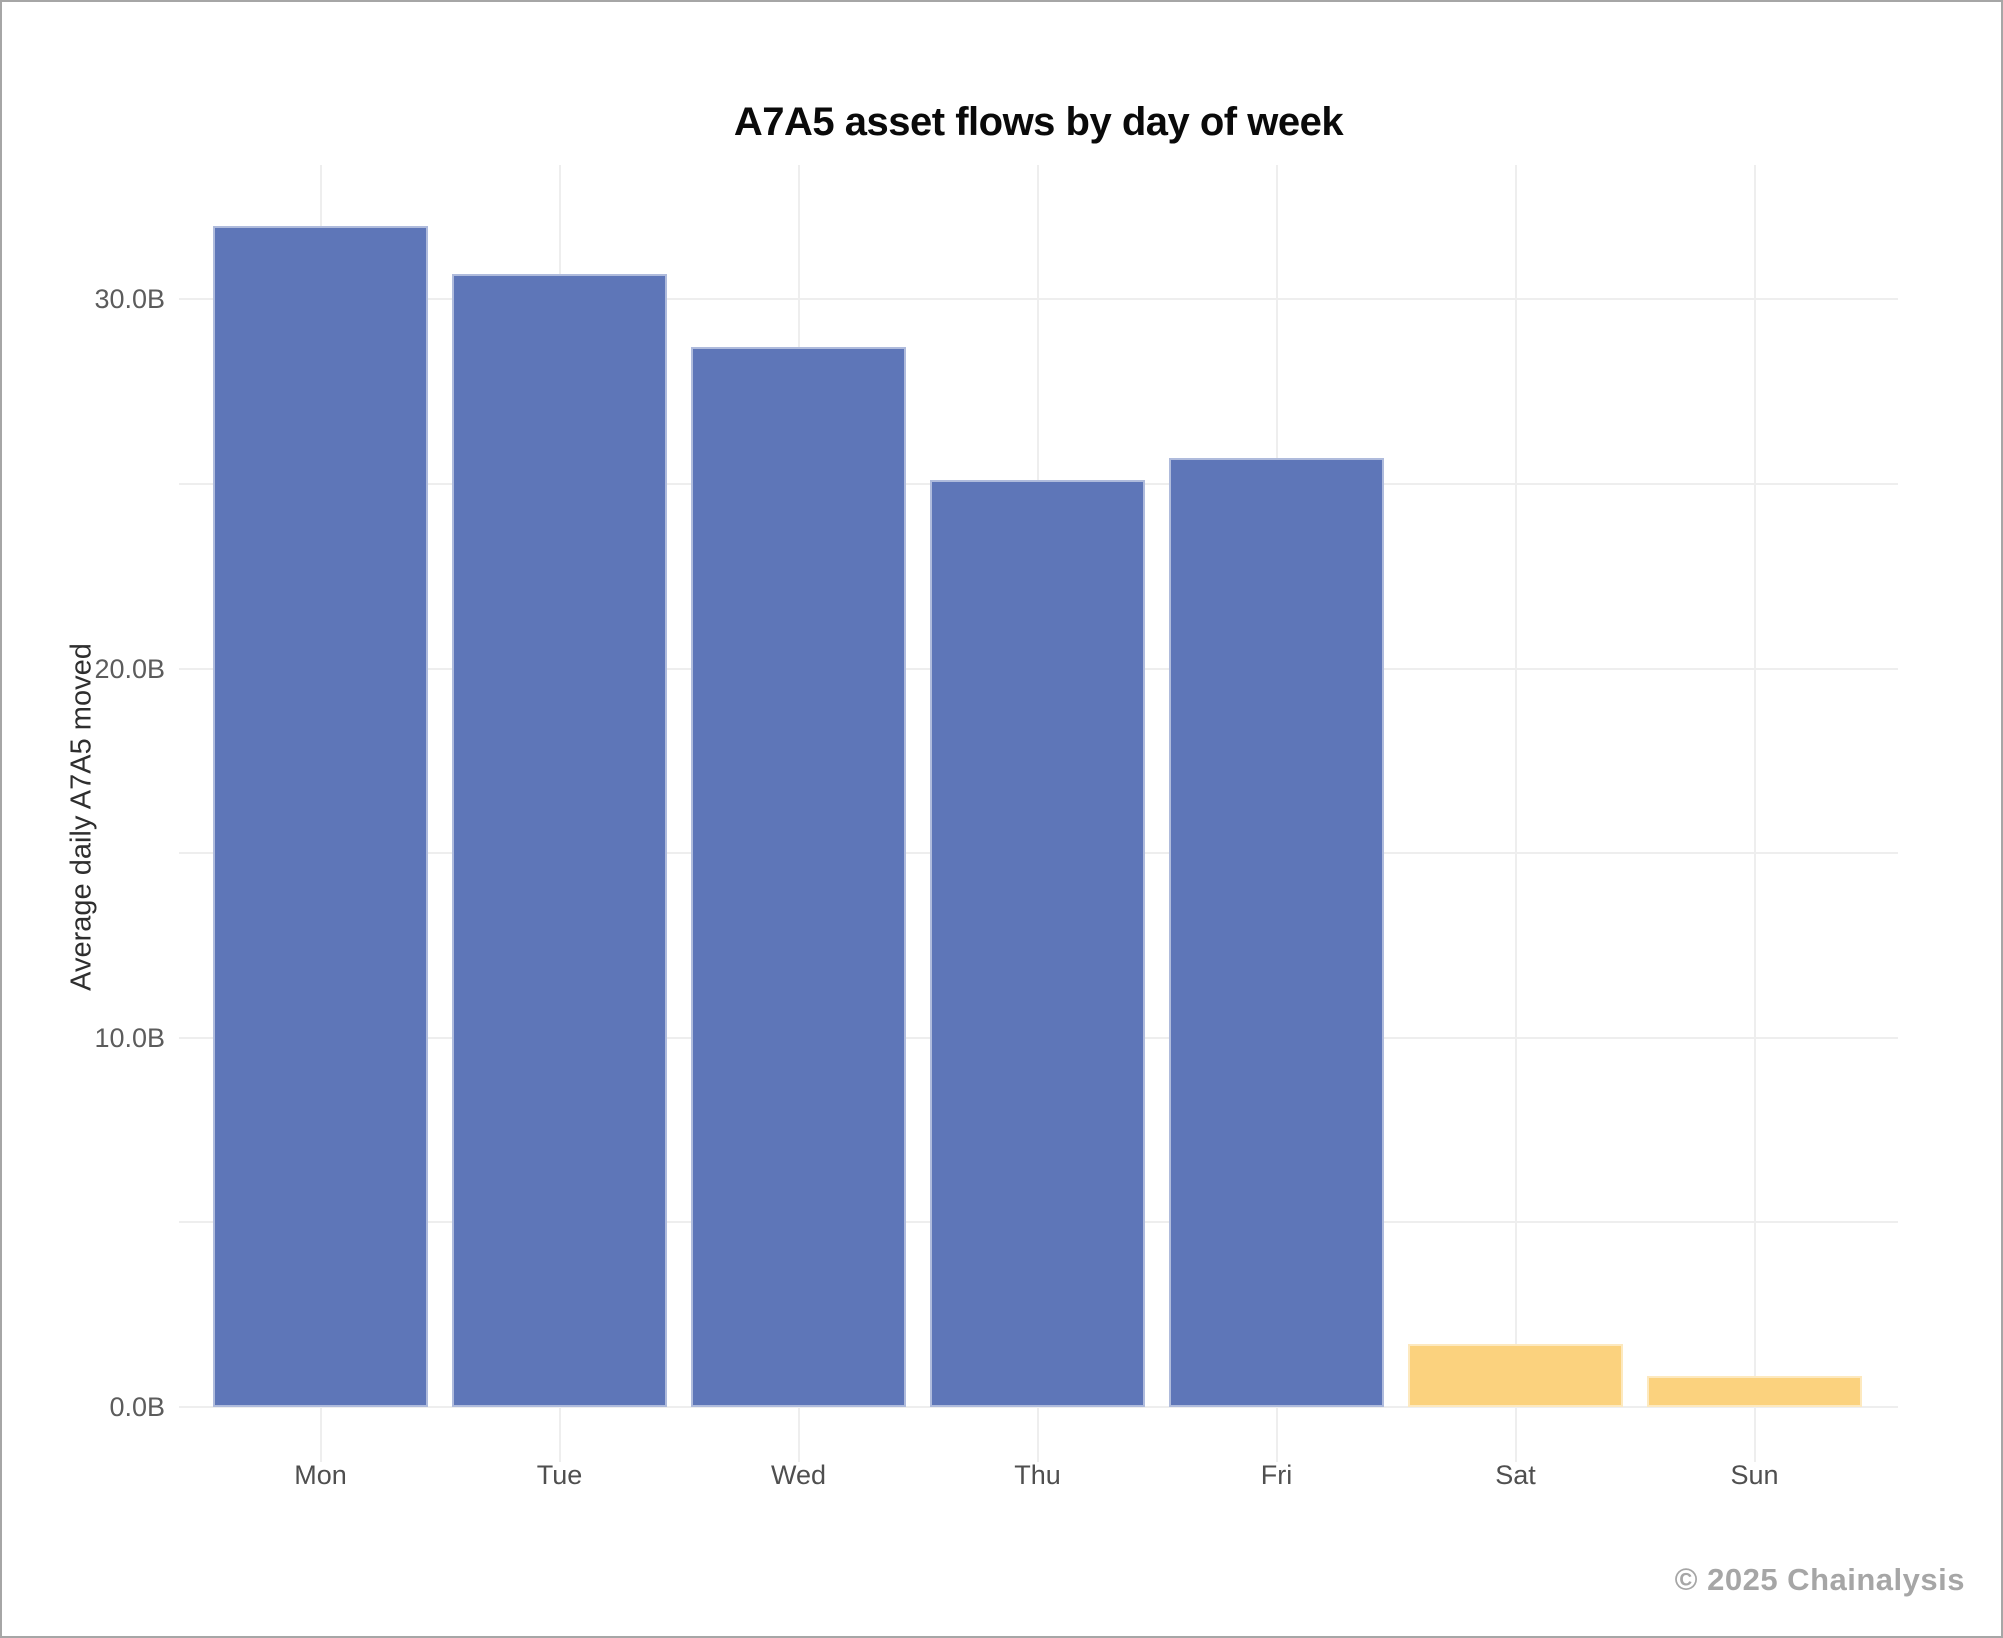 The height and width of the screenshot is (1638, 2003). Describe the element at coordinates (129, 1037) in the screenshot. I see `y-tick-label-10B: 10.0B` at that location.